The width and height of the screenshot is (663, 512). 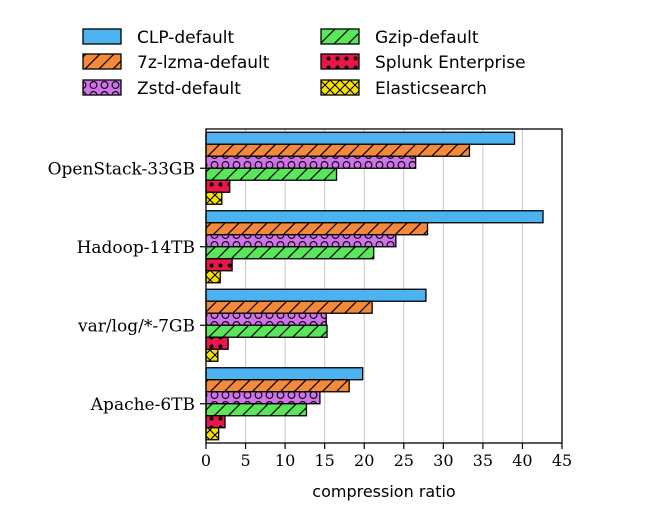 What do you see at coordinates (522, 460) in the screenshot?
I see `x-tick-label: 40` at bounding box center [522, 460].